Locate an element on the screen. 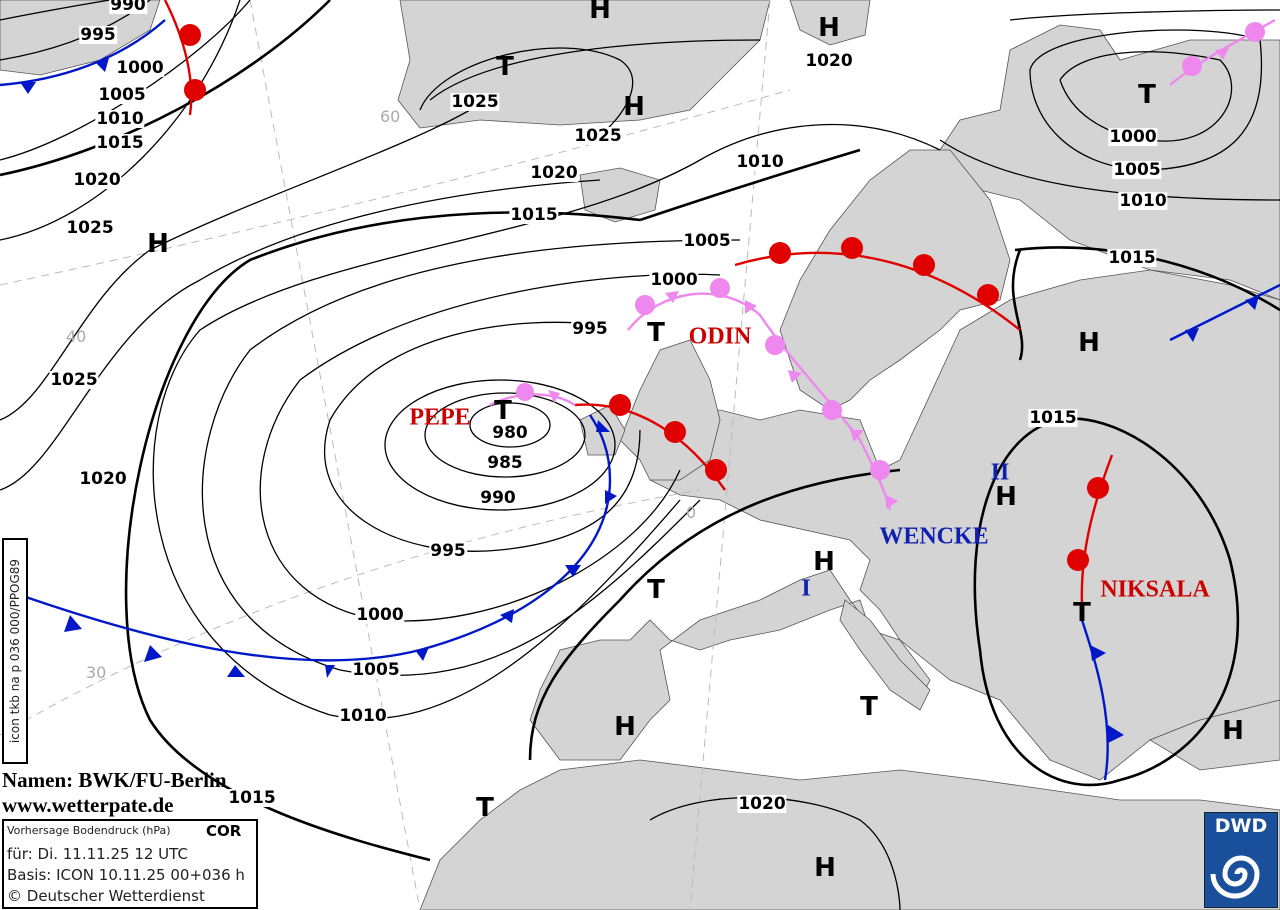 This screenshot has height=910, width=1280. product-code-box: icon tkb na p 036 000/PPOG89 is located at coordinates (15, 651).